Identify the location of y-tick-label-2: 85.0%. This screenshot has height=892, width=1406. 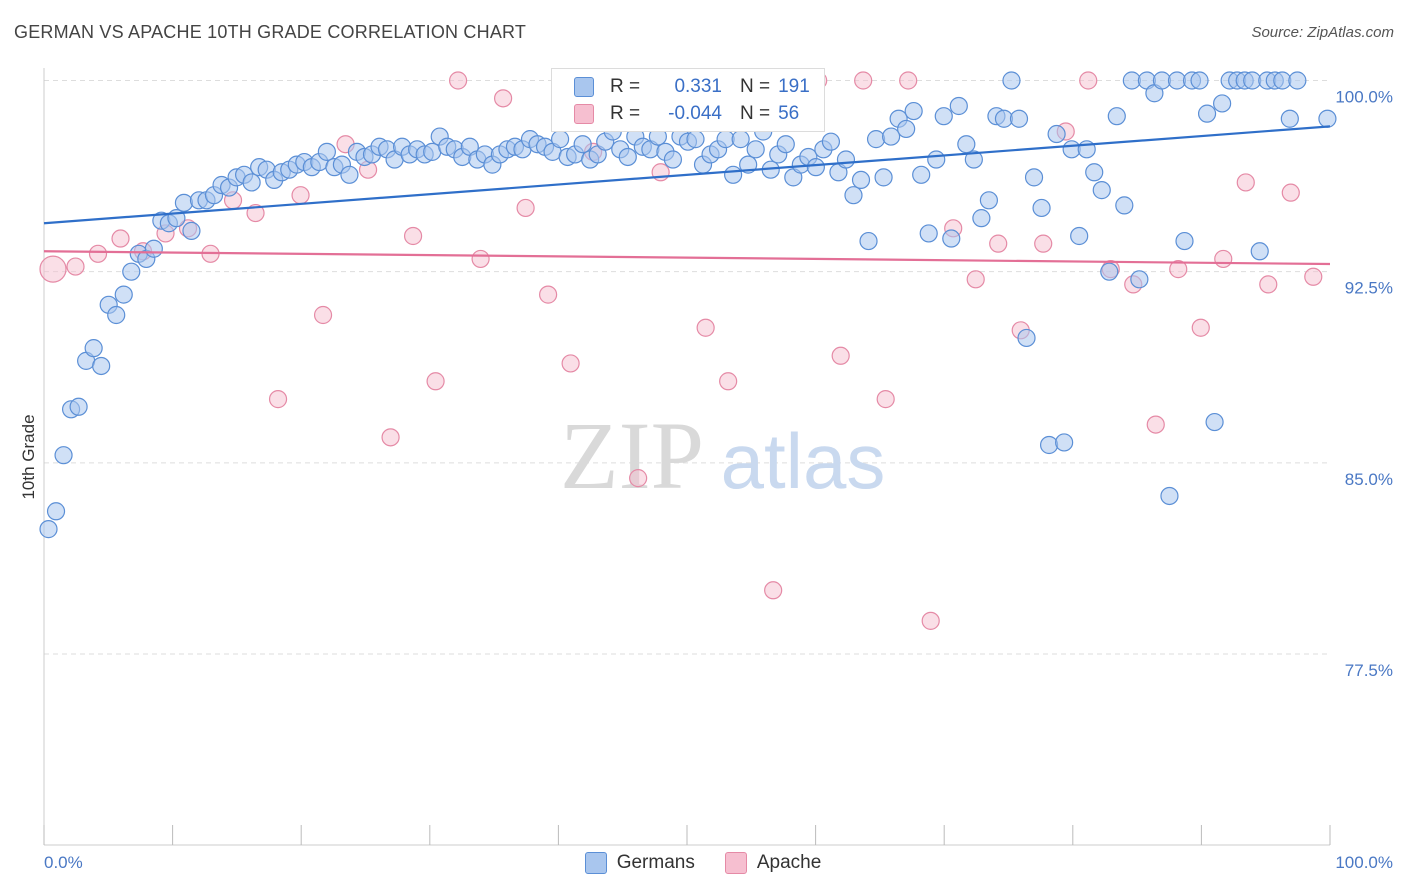
(1369, 479).